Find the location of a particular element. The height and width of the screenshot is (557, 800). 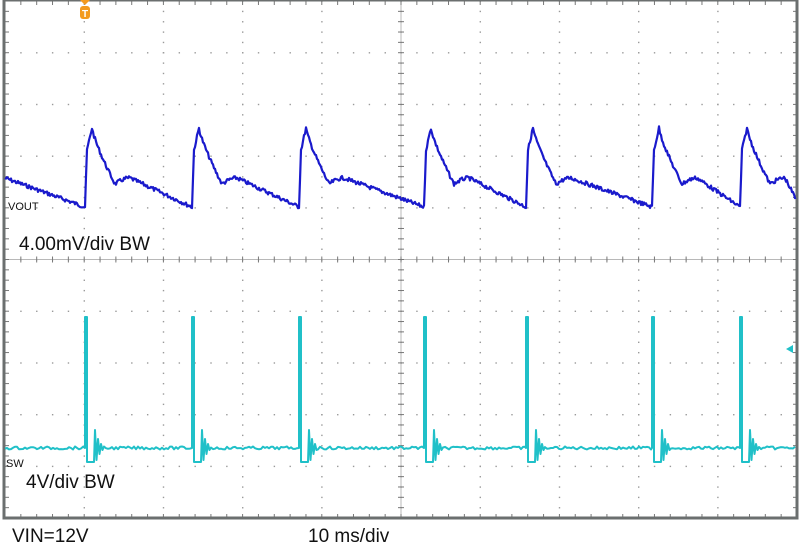

trigger-icon: T is located at coordinates (85, 14).